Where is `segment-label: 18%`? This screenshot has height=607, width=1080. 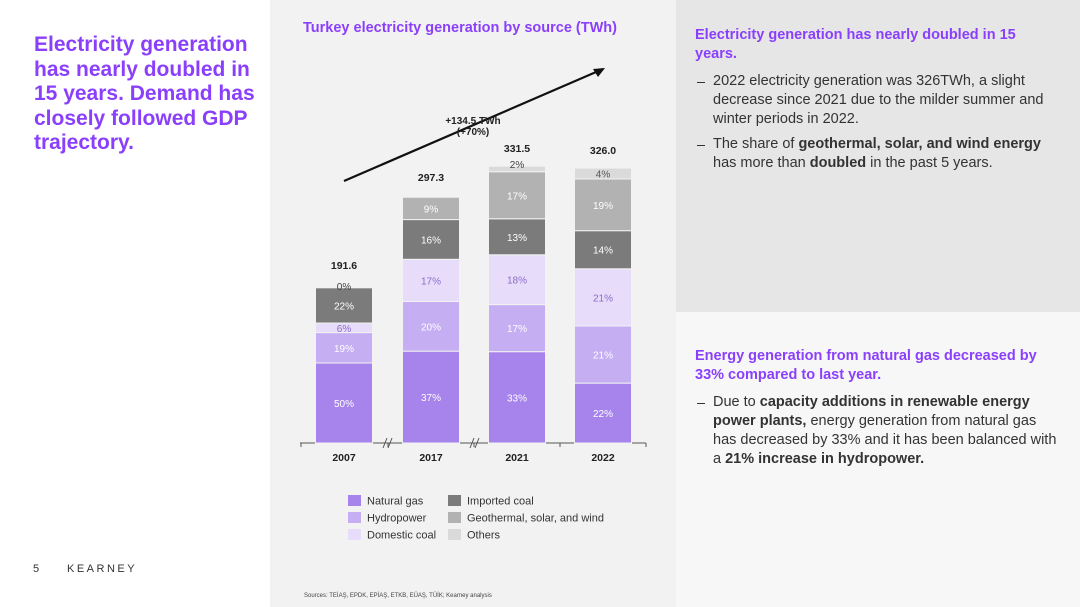
segment-label: 18% is located at coordinates (517, 281).